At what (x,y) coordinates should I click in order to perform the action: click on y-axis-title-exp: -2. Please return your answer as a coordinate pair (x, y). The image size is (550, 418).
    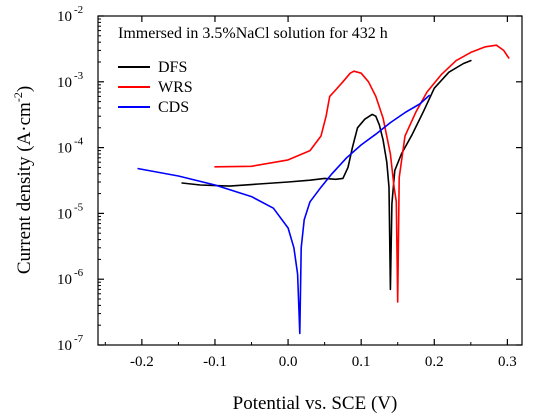
    Looking at the image, I should click on (18, 97).